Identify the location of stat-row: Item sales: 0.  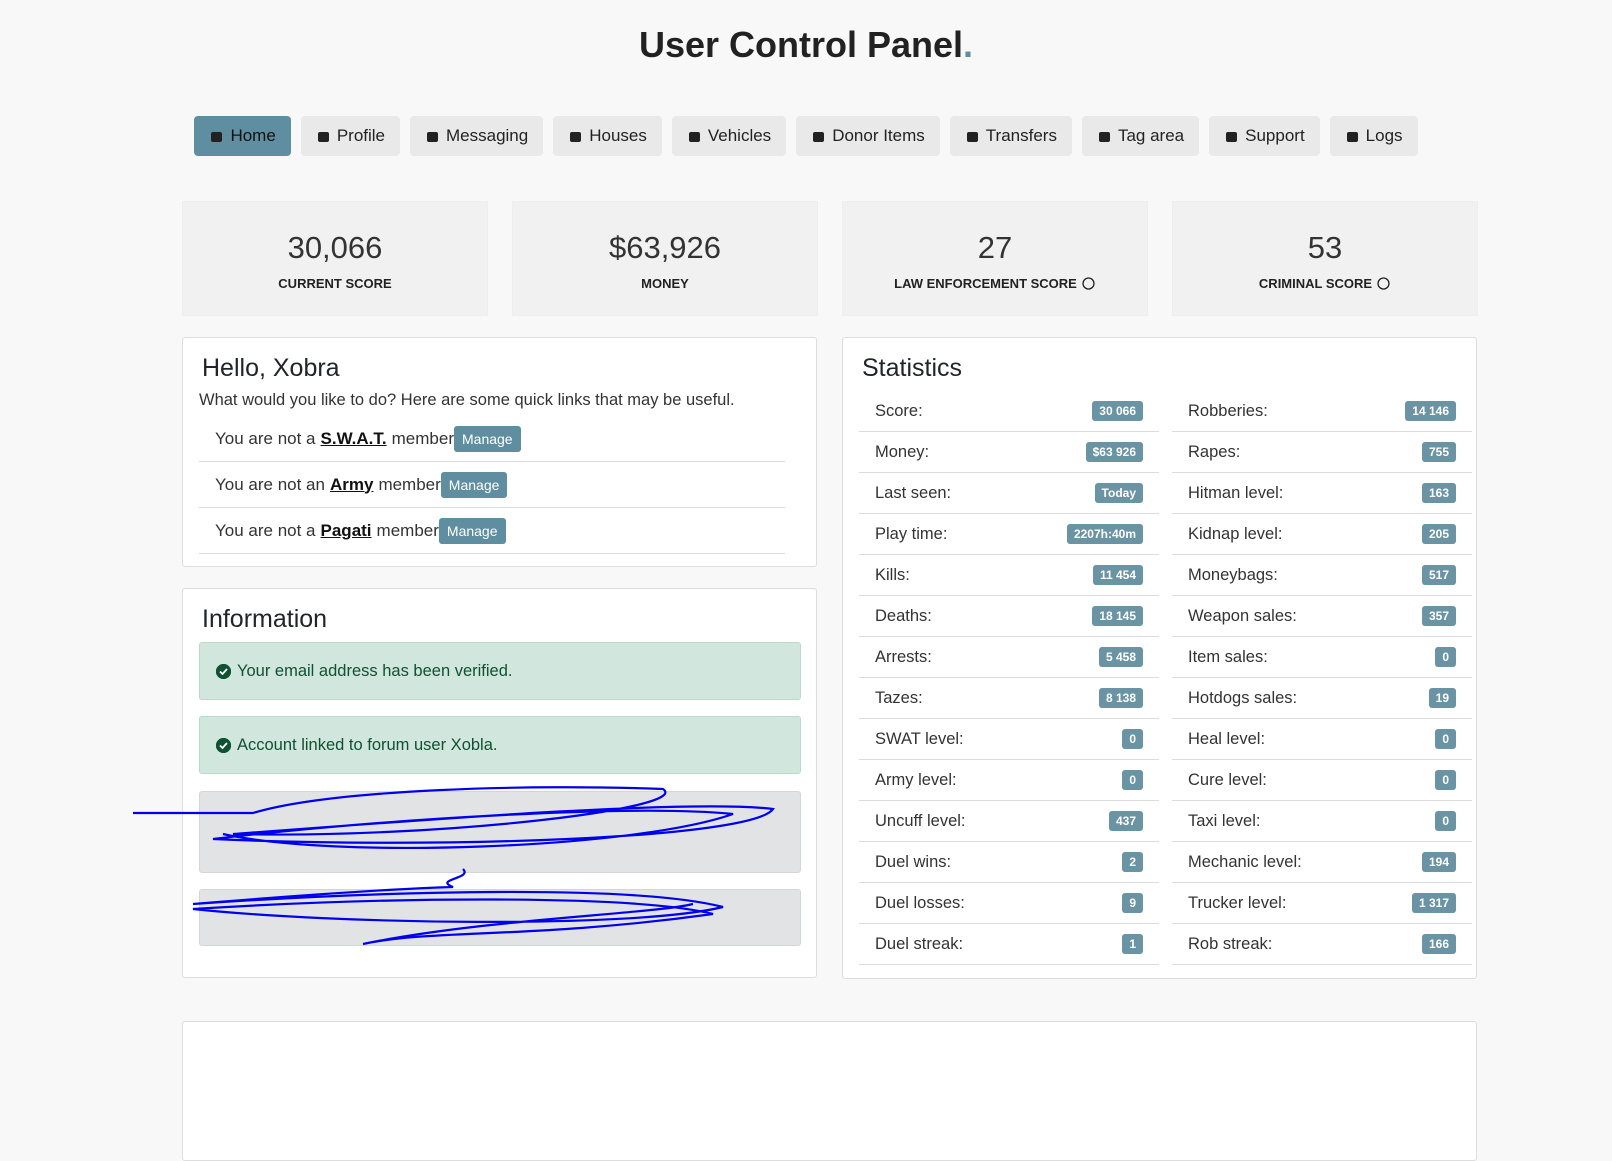
(1322, 657).